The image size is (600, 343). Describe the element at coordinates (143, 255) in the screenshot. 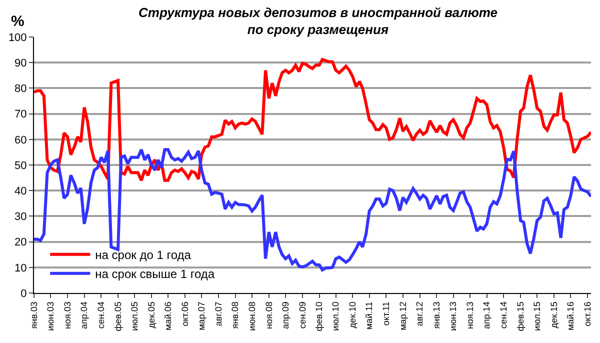

I see `legend-label: на срок до 1 года` at that location.